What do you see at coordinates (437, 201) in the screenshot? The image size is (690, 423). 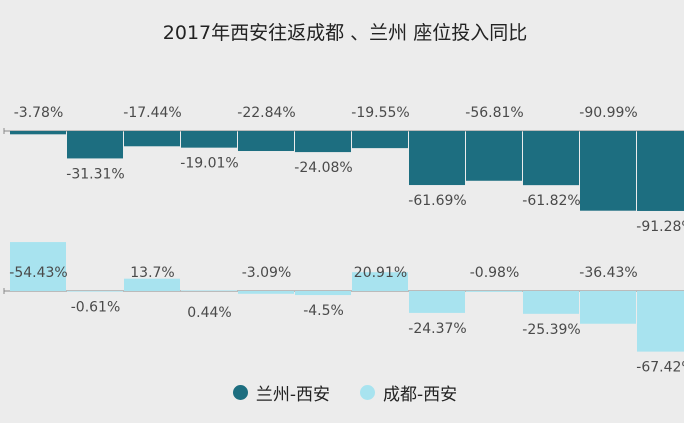 I see `data-label-series-1-8: -61.69%` at bounding box center [437, 201].